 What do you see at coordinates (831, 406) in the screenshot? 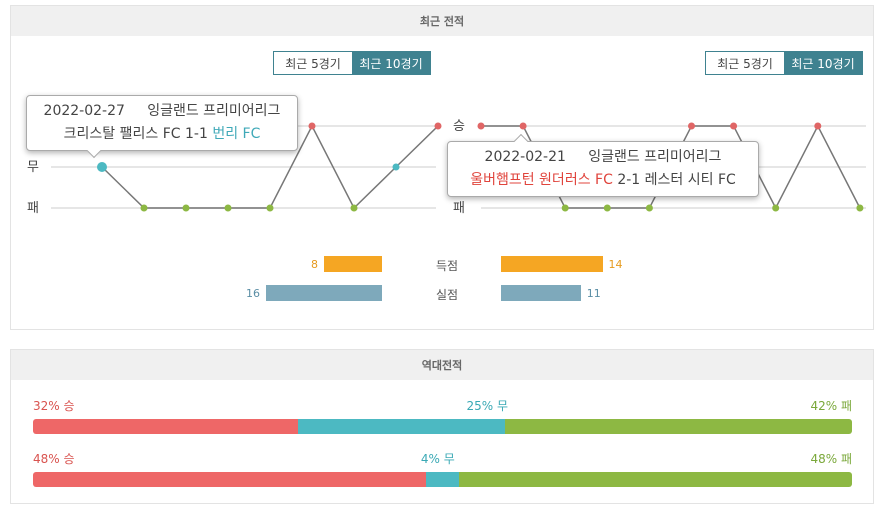
I see `h2h-row-1-loss-label: 42% 패` at bounding box center [831, 406].